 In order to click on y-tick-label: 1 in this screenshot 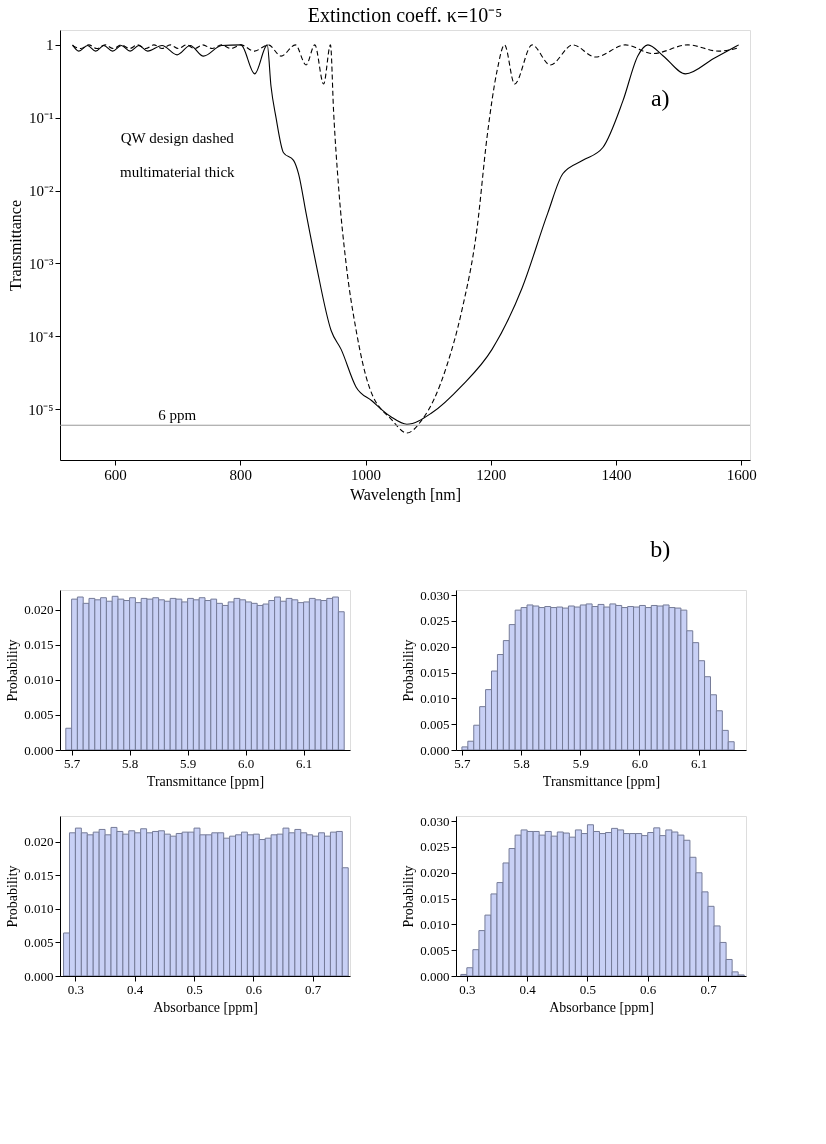, I will do `click(50, 45)`.